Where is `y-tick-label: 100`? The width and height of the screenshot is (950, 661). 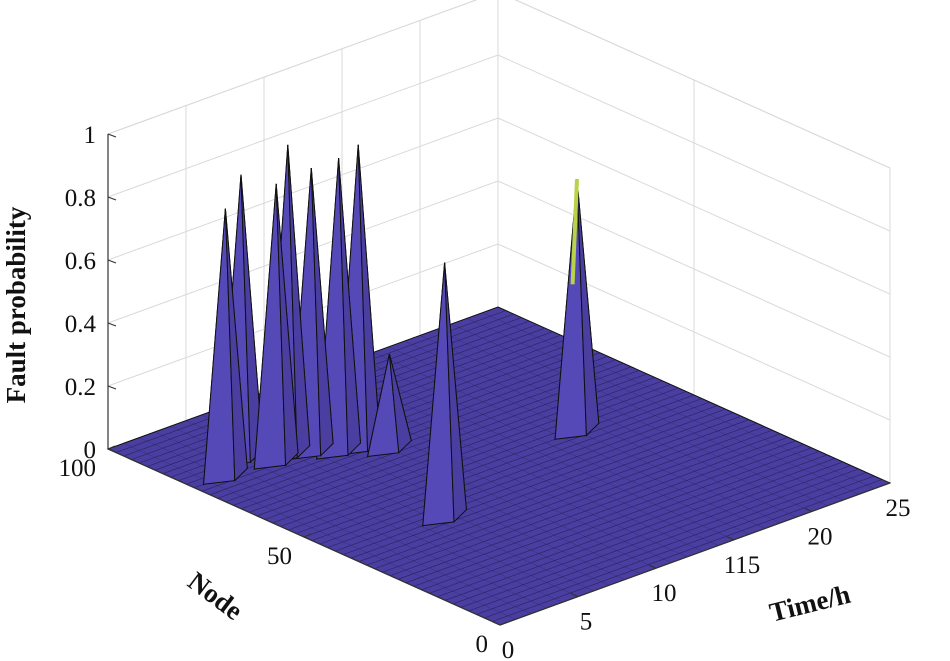 y-tick-label: 100 is located at coordinates (78, 468).